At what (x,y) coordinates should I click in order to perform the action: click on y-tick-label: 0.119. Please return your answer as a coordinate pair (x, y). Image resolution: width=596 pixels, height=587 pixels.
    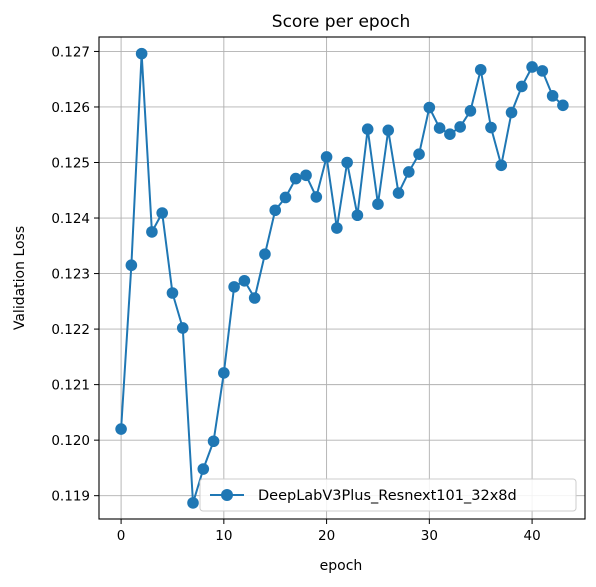
    Looking at the image, I should click on (70, 497).